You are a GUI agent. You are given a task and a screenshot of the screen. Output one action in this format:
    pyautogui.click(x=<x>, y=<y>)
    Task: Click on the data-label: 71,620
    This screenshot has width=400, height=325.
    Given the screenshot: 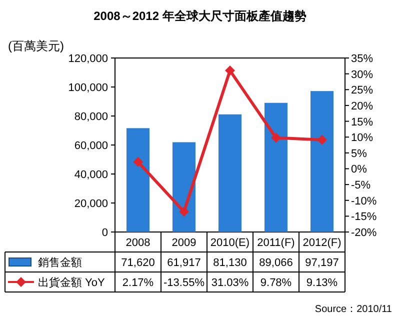 What is the action you would take?
    pyautogui.click(x=138, y=263)
    